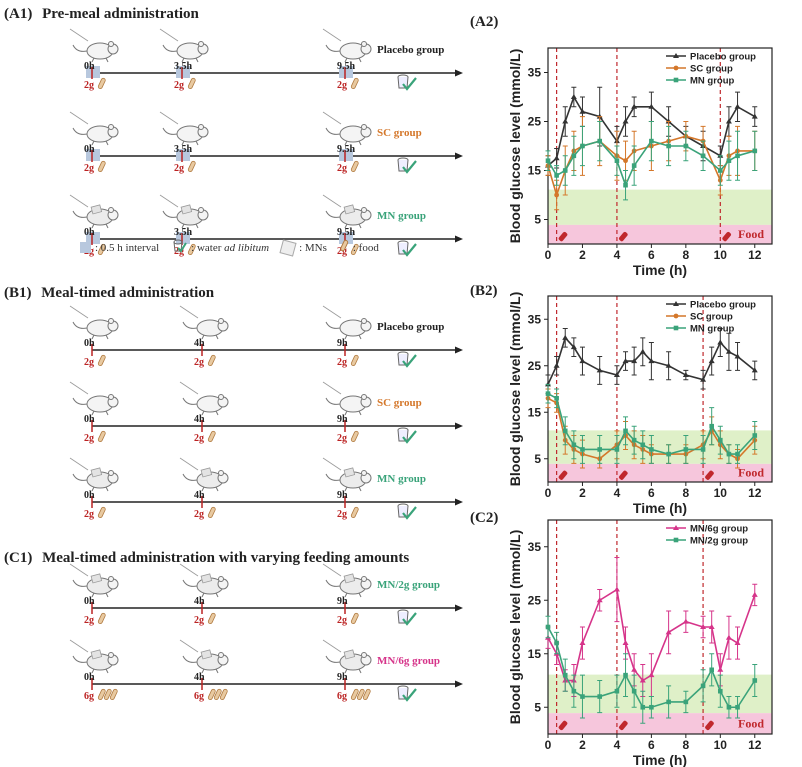 This screenshot has width=802, height=767. Describe the element at coordinates (313, 247) in the screenshot. I see `legend-mns-text: : MNs` at that location.